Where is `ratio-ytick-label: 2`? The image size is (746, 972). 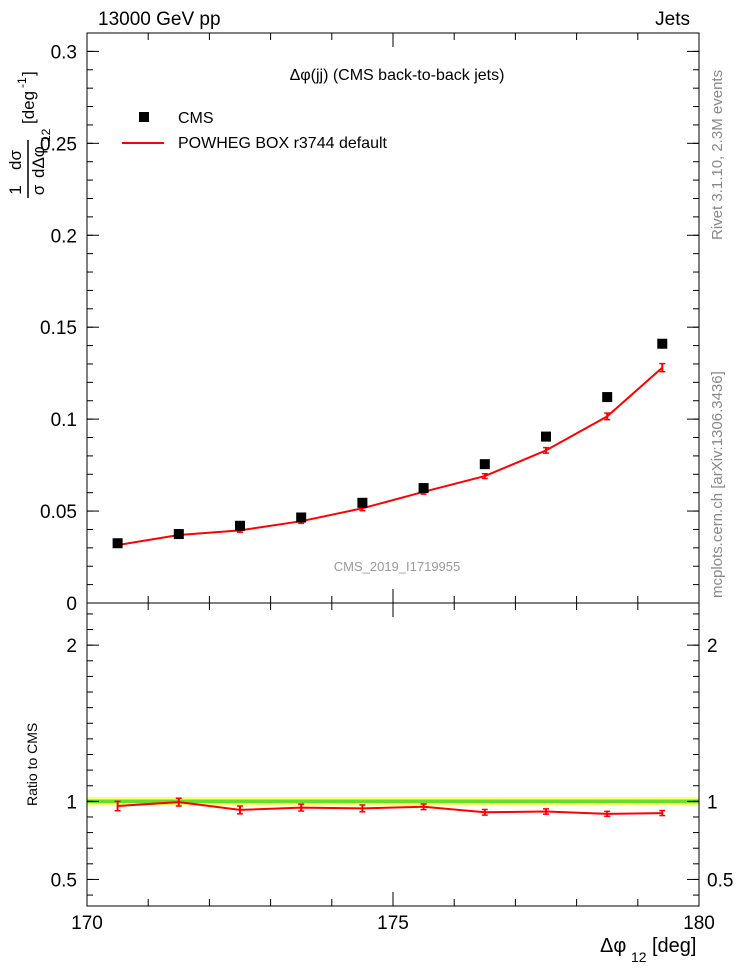
ratio-ytick-label: 2 is located at coordinates (71, 646).